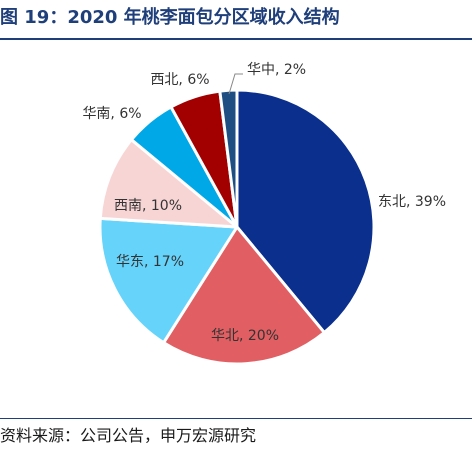 This screenshot has height=450, width=472. What do you see at coordinates (412, 202) in the screenshot?
I see `pie-label-1: 东北, 39%` at bounding box center [412, 202].